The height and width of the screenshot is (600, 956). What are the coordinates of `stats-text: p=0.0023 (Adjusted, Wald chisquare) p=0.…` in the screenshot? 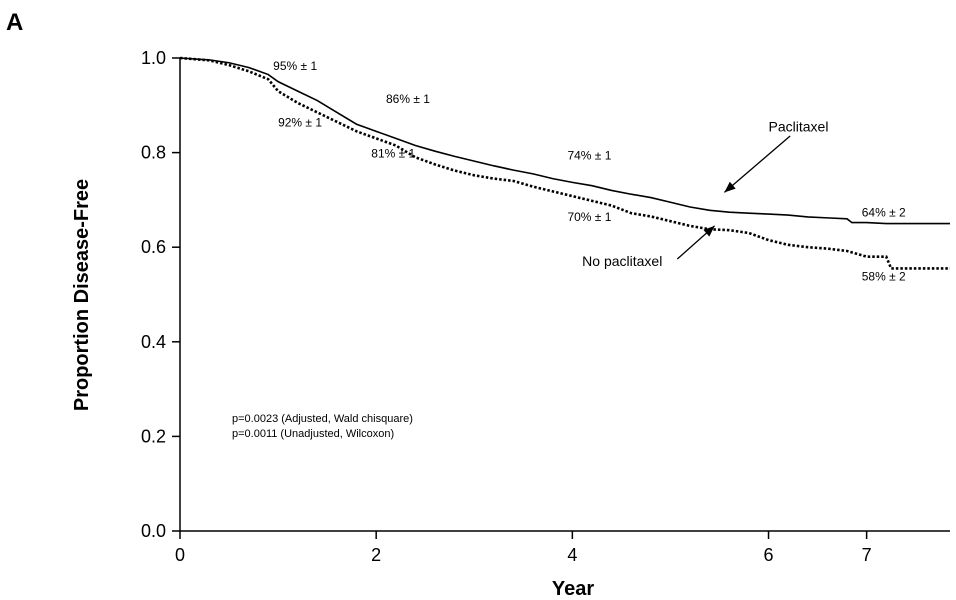 It's located at (322, 426).